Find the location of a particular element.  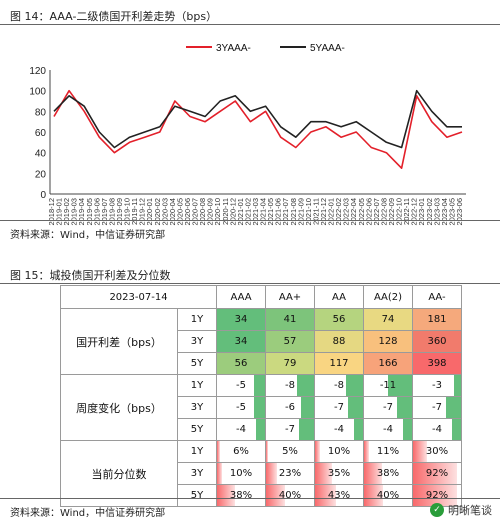

group-label: 当前分位数 is located at coordinates (119, 473).